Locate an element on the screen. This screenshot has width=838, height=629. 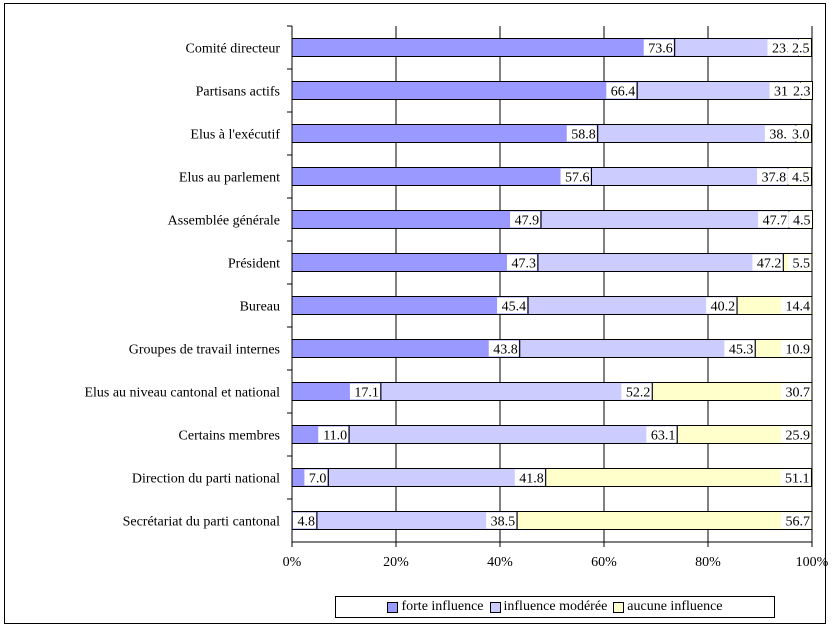
data-label: 73.6 is located at coordinates (660, 49).